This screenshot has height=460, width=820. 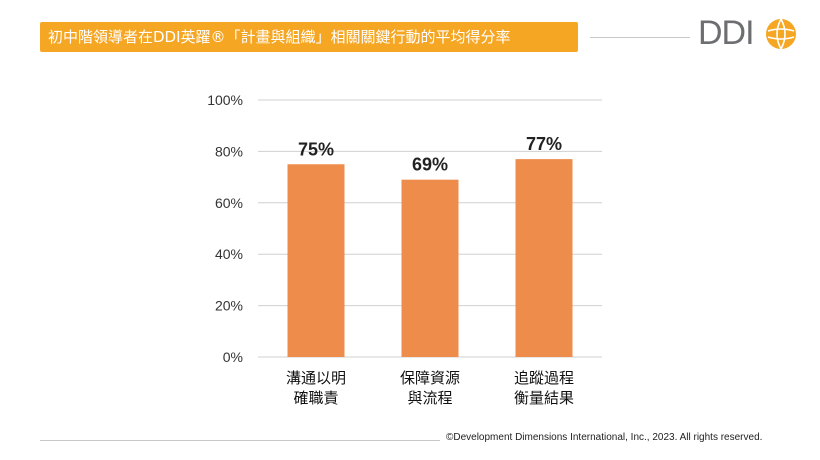 What do you see at coordinates (430, 378) in the screenshot?
I see `category-label: 保障資源` at bounding box center [430, 378].